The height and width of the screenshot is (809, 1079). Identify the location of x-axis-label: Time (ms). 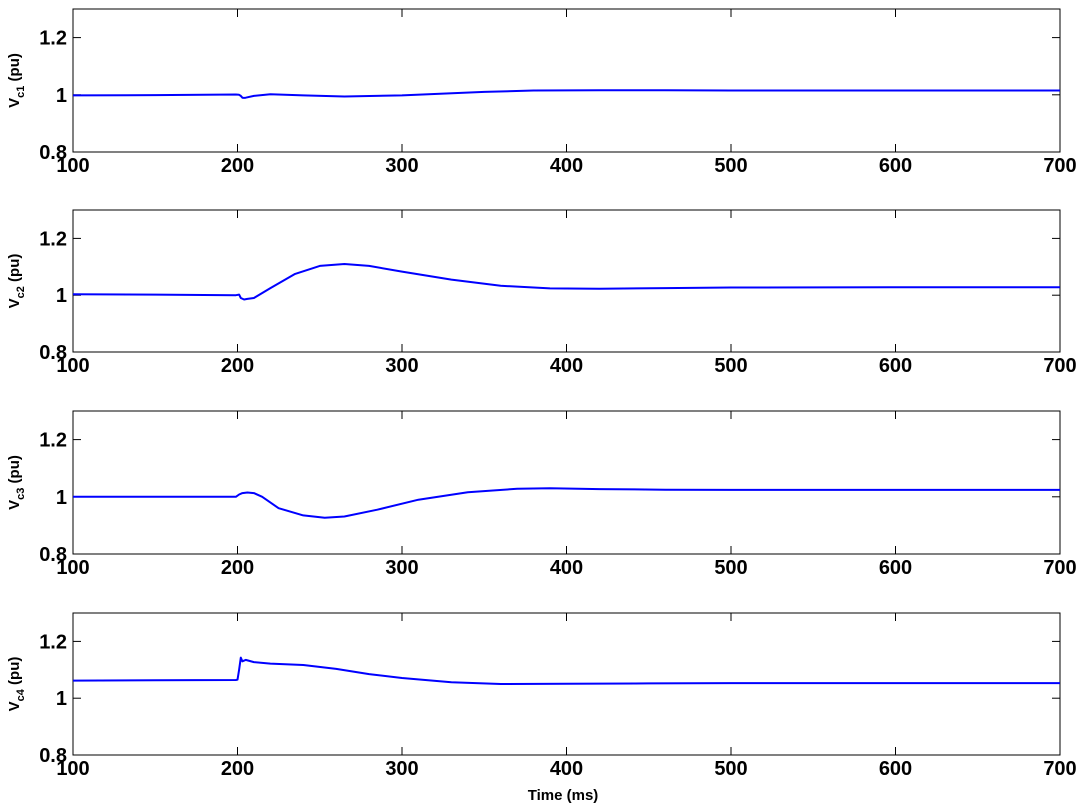
(563, 795).